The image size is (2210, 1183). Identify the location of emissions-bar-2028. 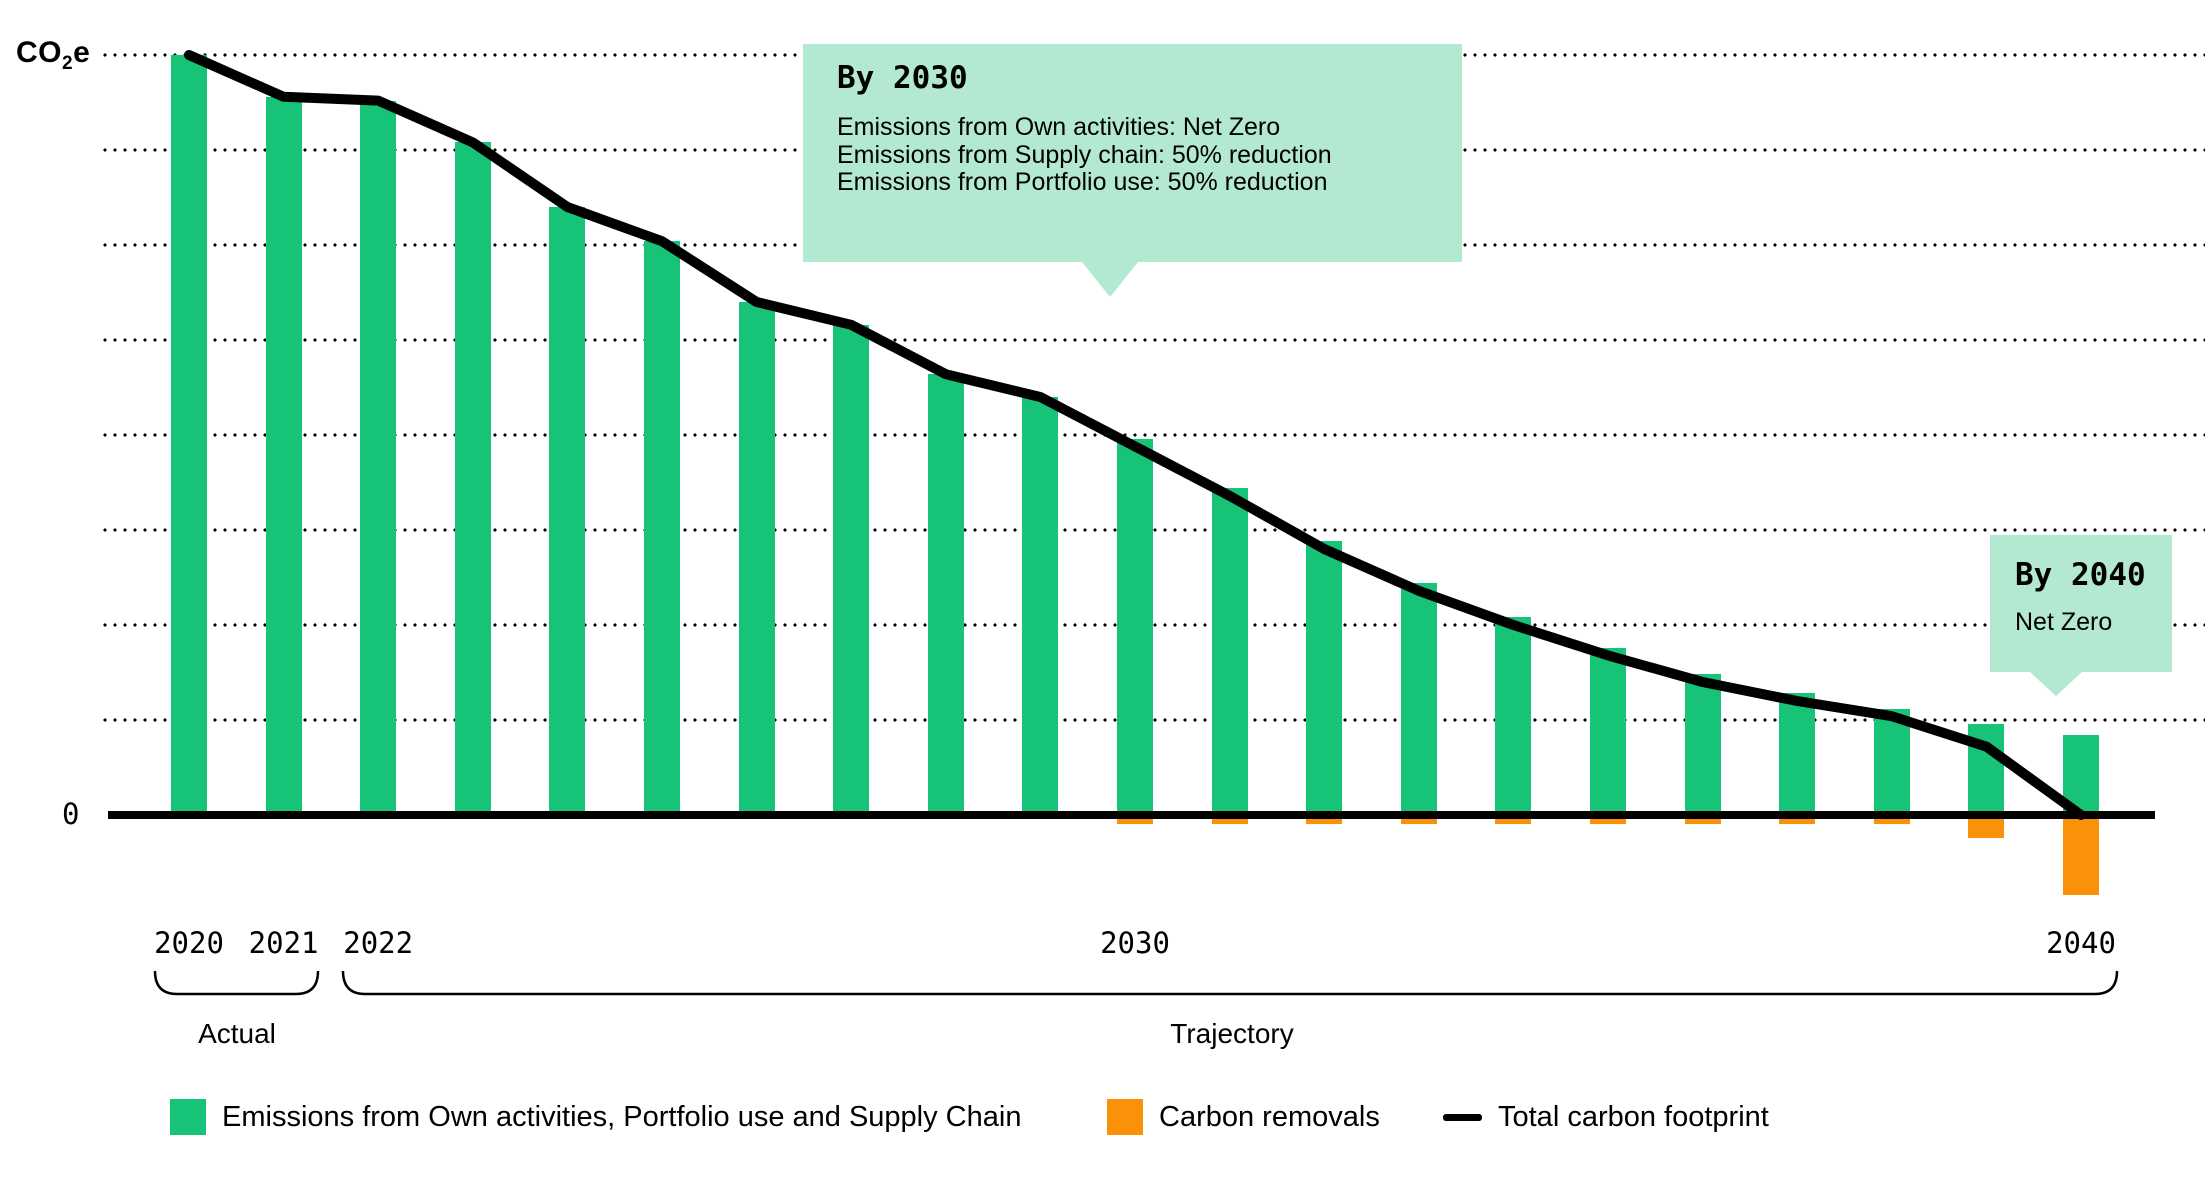
(945, 594).